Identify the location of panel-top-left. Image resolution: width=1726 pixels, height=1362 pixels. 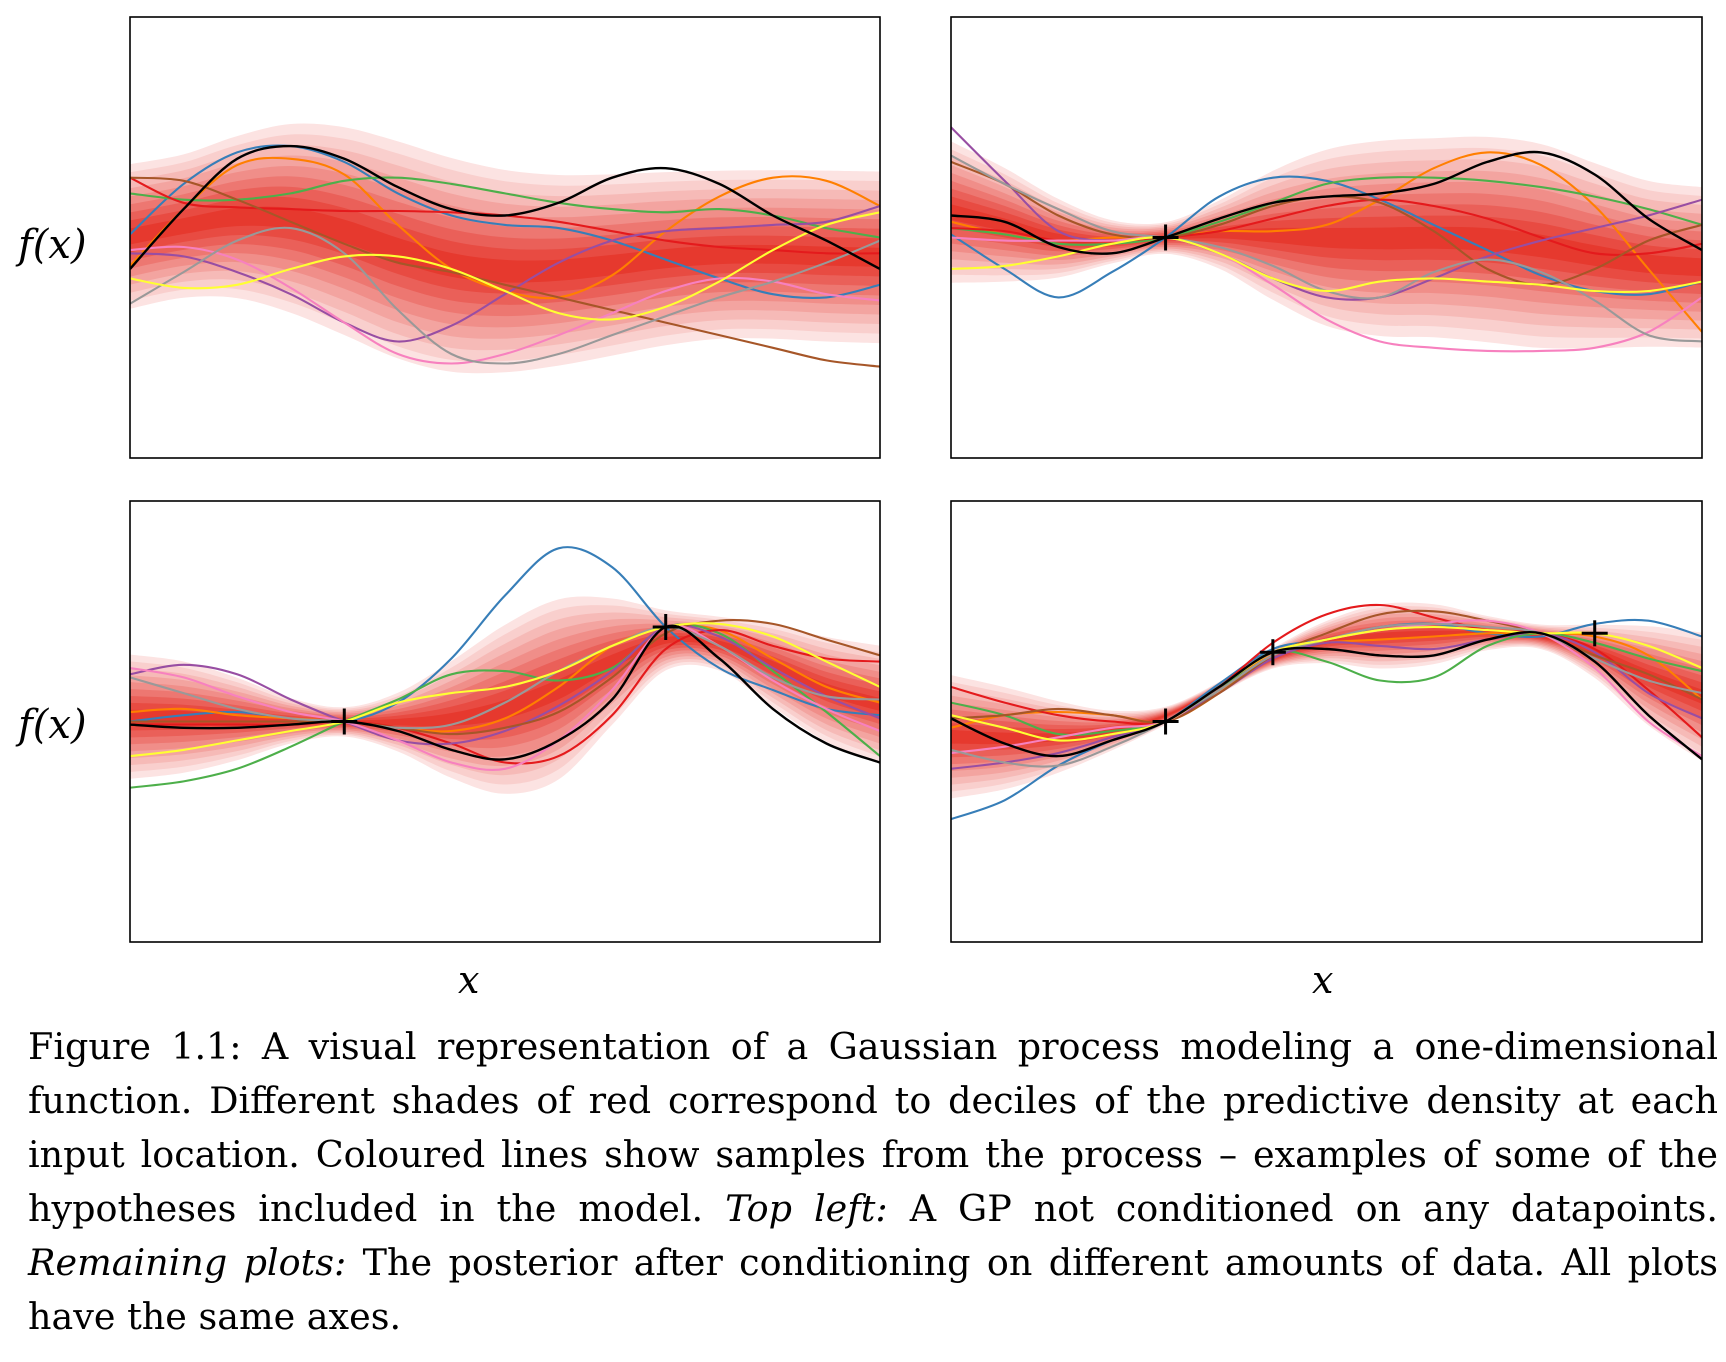
(505, 248).